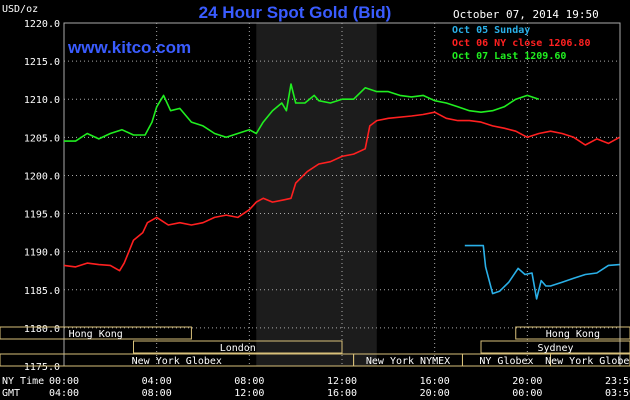 This screenshot has width=630, height=400. I want to click on y-tick-label: 1210.0, so click(42, 100).